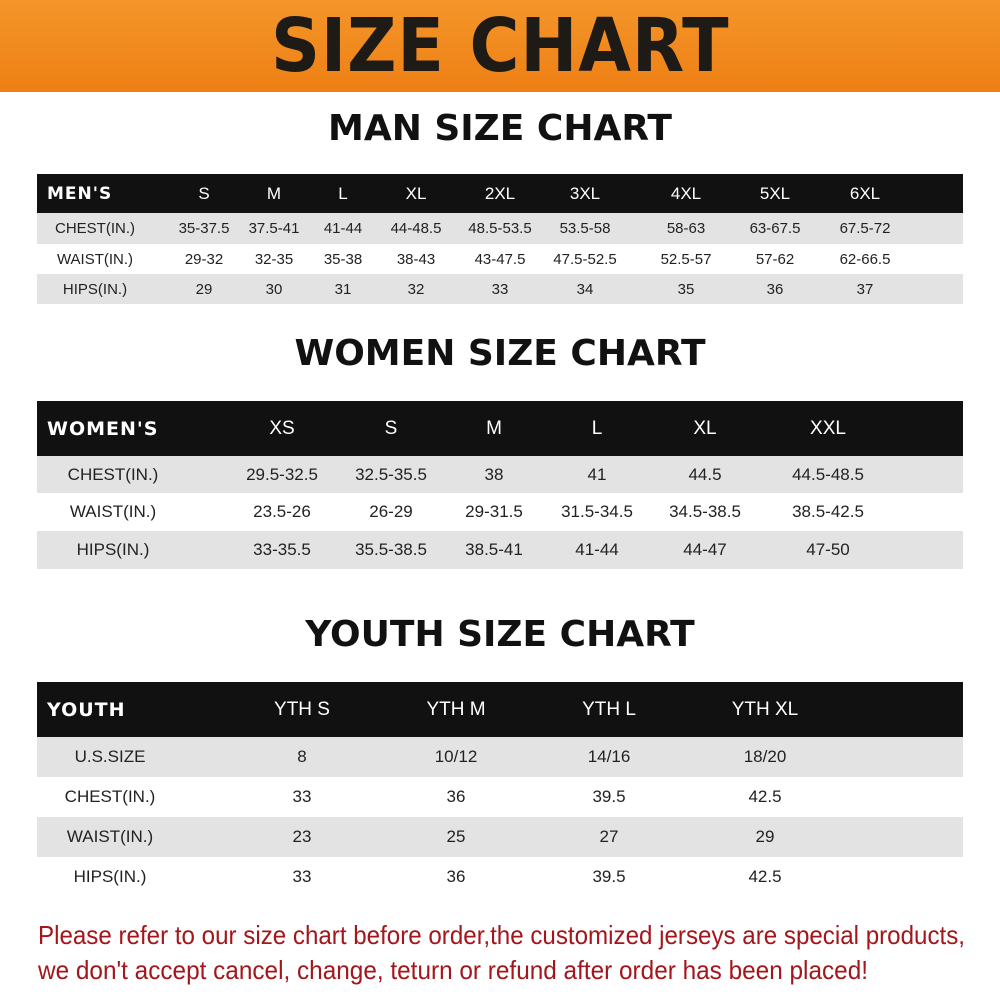 The width and height of the screenshot is (1000, 1000). Describe the element at coordinates (282, 474) in the screenshot. I see `table-cell: 29.5-32.5` at that location.